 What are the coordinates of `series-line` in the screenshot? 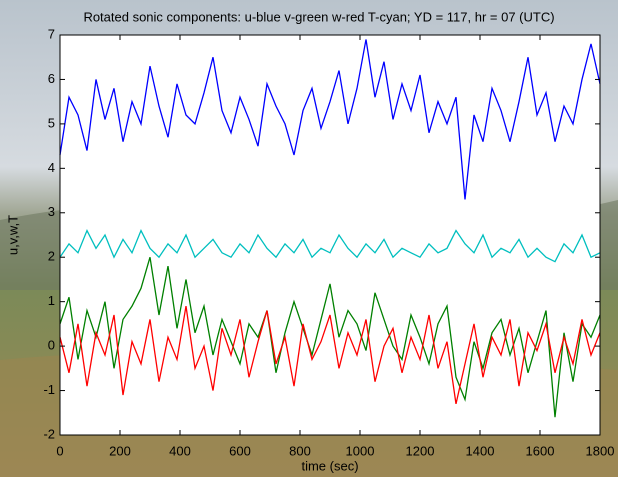 It's located at (330, 245).